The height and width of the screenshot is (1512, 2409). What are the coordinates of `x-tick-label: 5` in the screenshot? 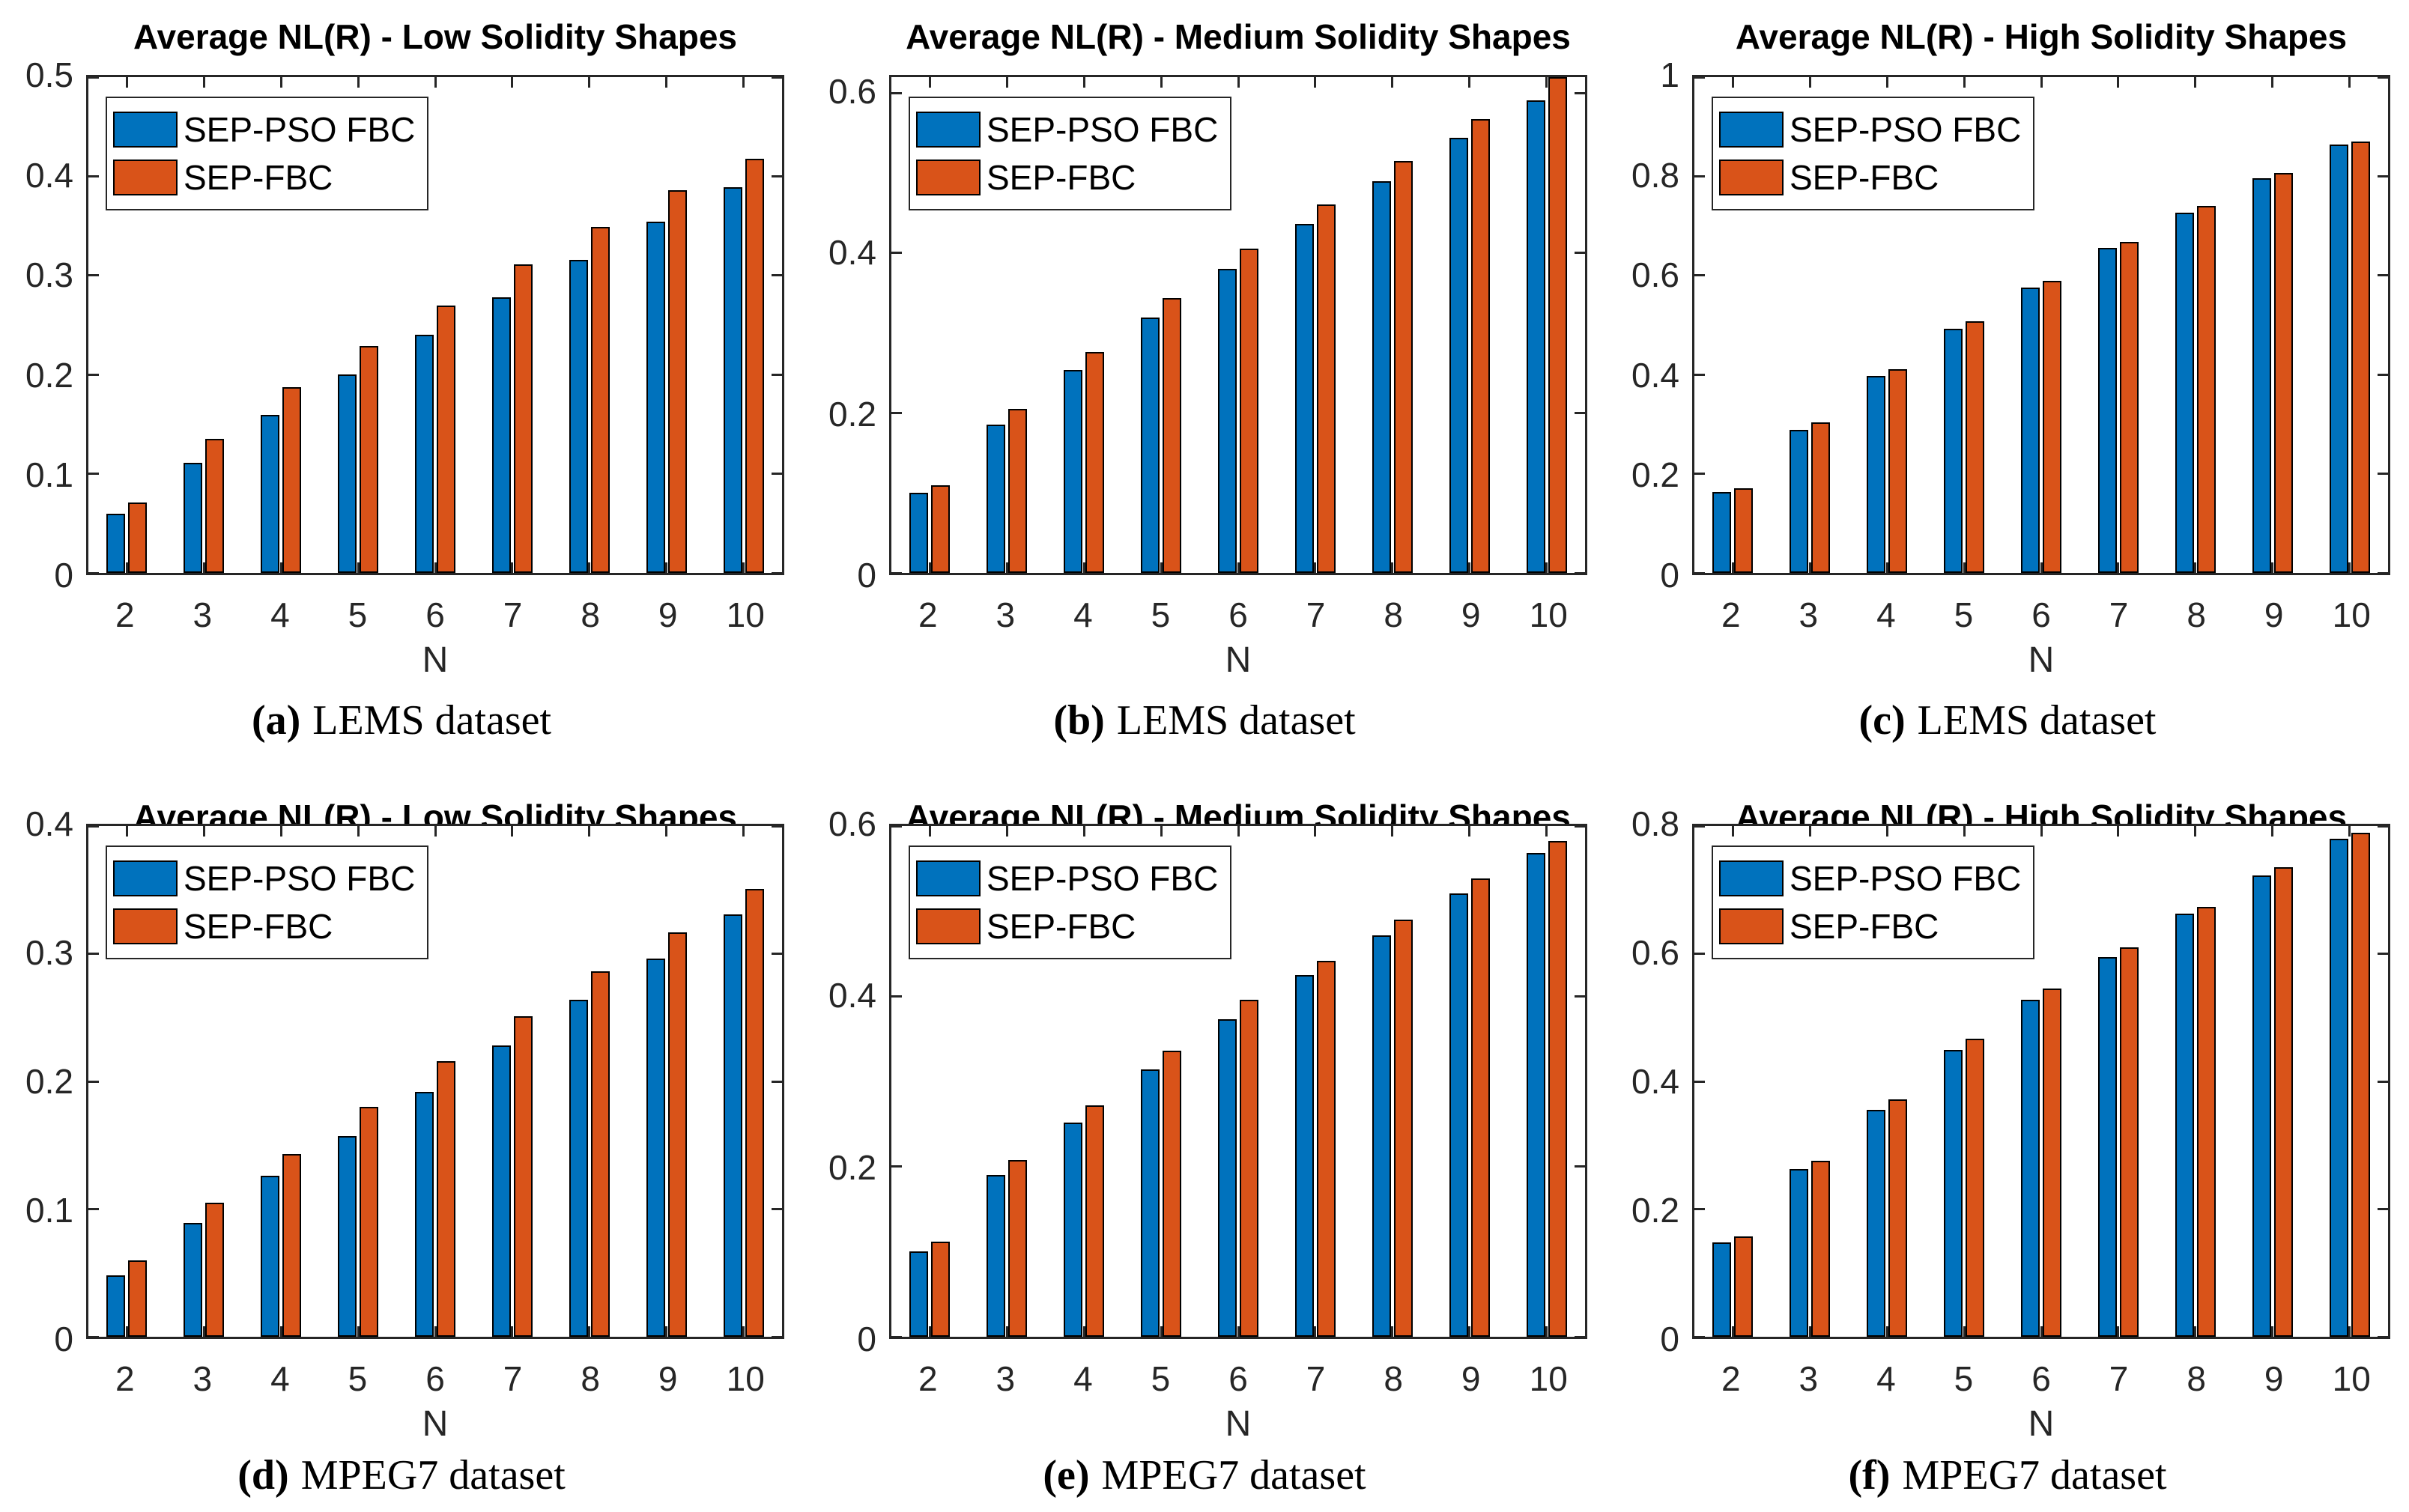 It's located at (358, 614).